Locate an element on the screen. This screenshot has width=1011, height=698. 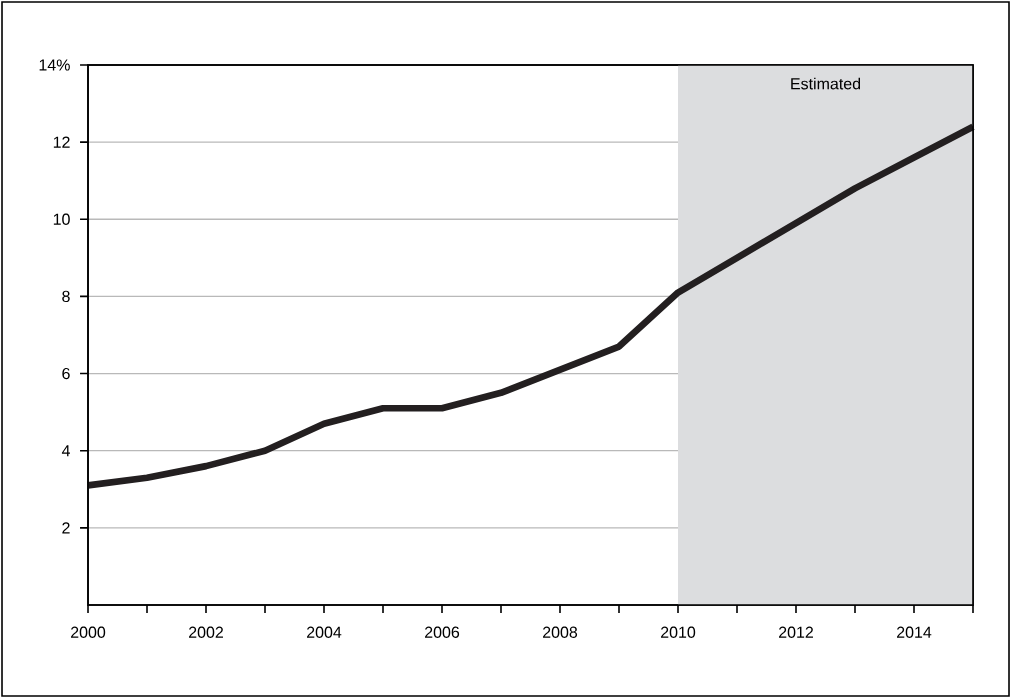
band-label: Estimated is located at coordinates (826, 83).